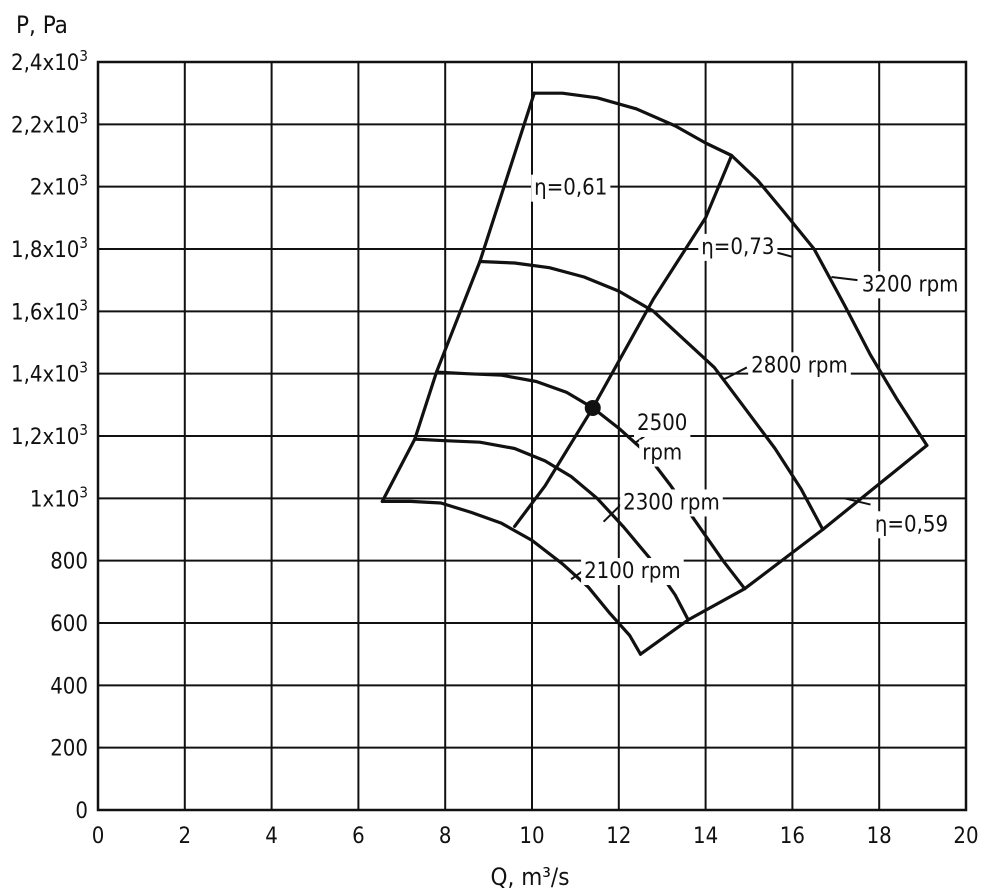 This screenshot has height=896, width=981. I want to click on curve-label-eta-0-61: η=0,61, so click(570, 188).